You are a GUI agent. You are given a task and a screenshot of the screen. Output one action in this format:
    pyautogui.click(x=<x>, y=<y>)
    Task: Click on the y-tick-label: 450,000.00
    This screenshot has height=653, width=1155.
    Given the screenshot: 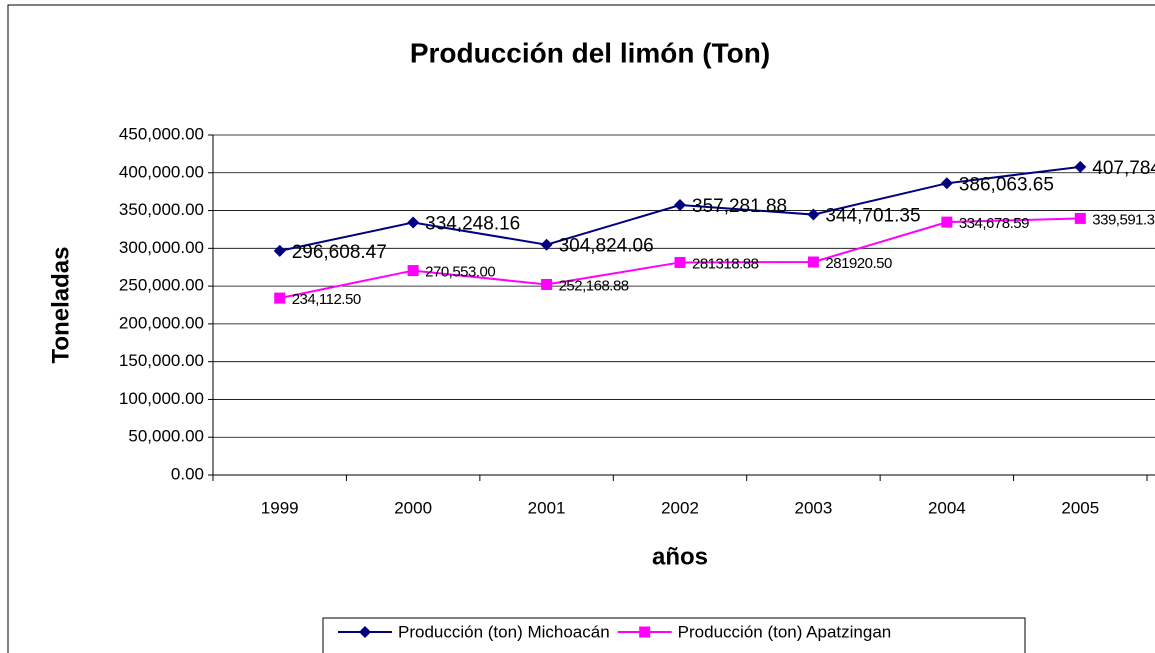 What is the action you would take?
    pyautogui.click(x=161, y=133)
    